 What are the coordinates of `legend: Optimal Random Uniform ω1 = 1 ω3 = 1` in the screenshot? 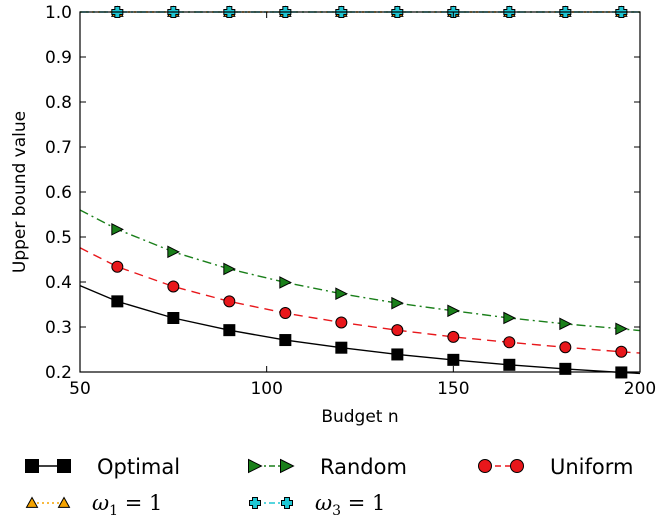 It's located at (329, 487).